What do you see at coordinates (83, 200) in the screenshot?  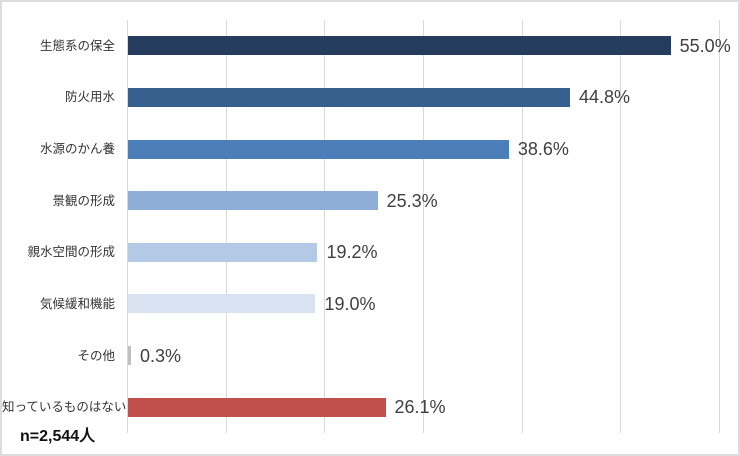 I see `category-label: 景観の形成` at bounding box center [83, 200].